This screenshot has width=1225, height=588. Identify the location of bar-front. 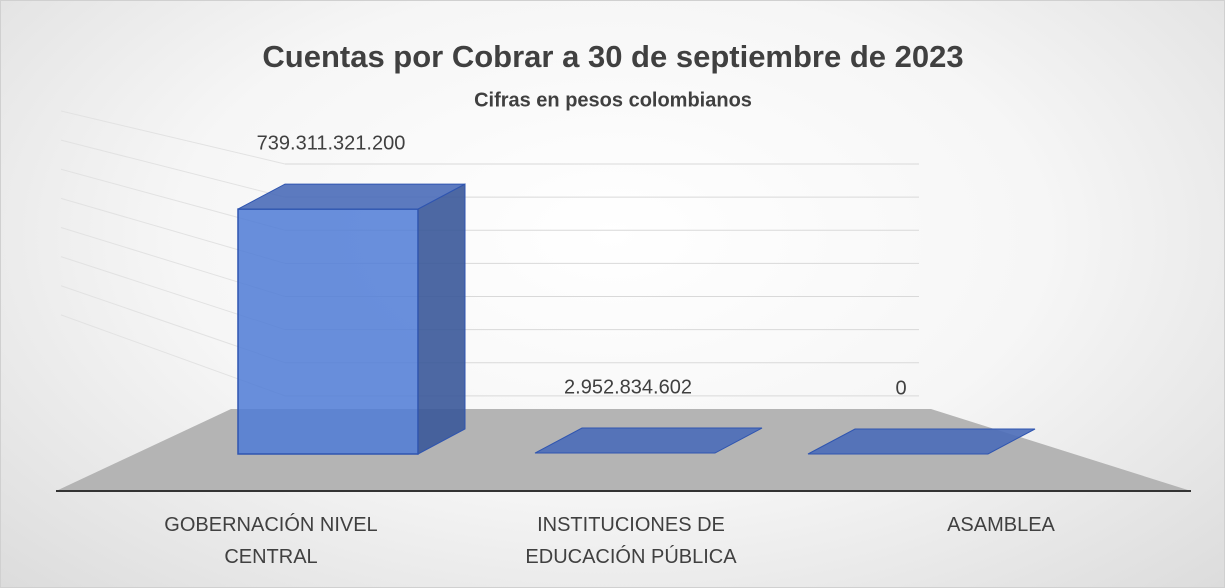
(328, 331).